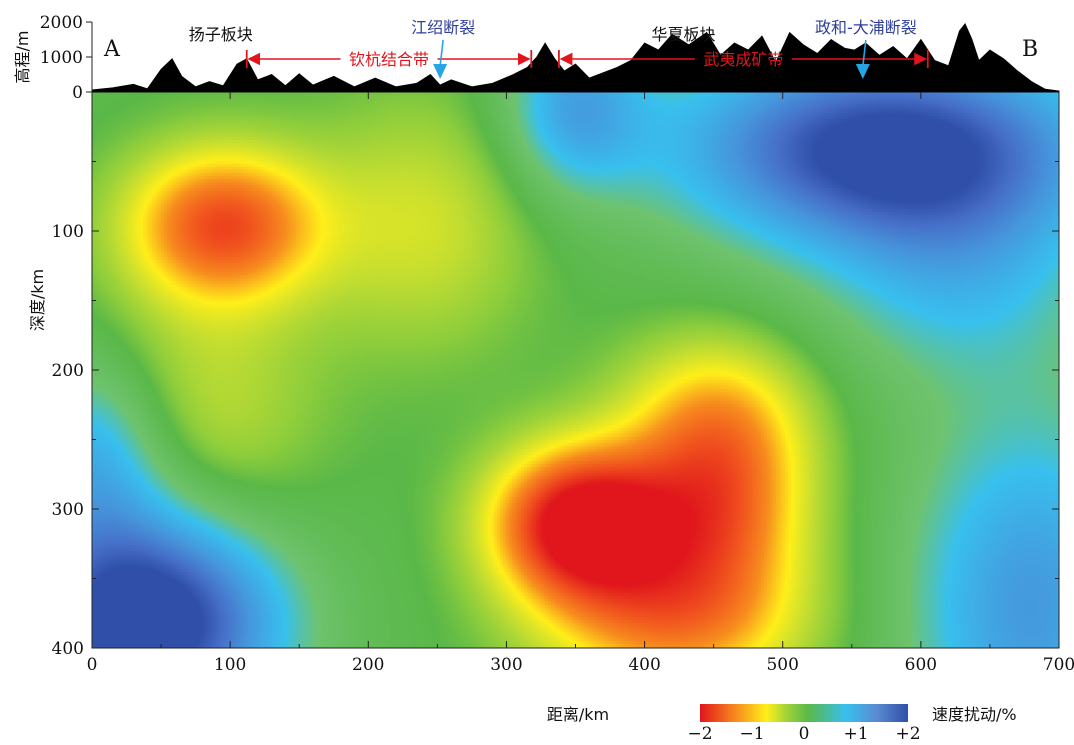  I want to click on x-tick-label: 500, so click(782, 665).